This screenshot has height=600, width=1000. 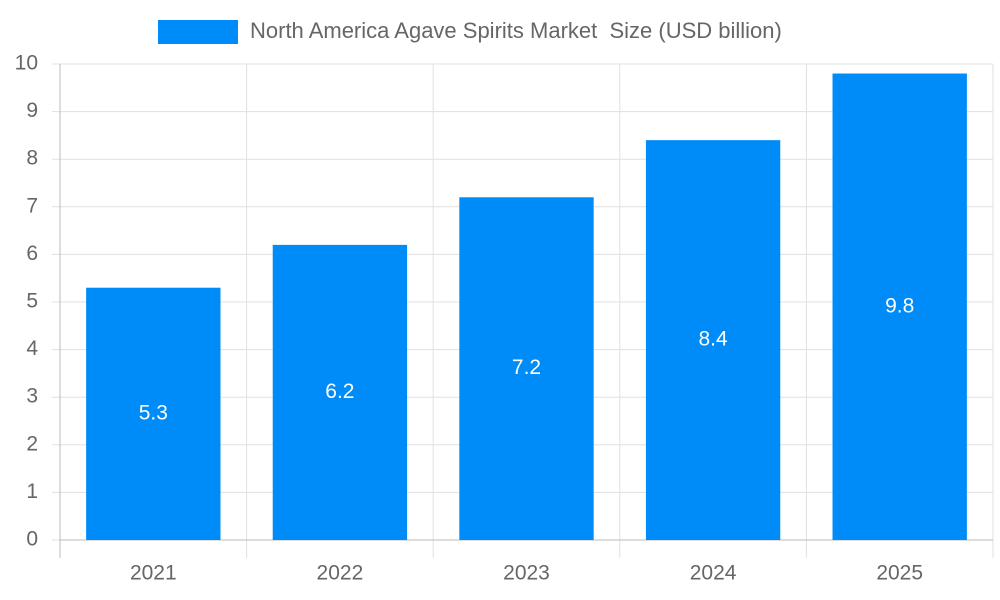 What do you see at coordinates (526, 573) in the screenshot?
I see `x-tick-label: 2023` at bounding box center [526, 573].